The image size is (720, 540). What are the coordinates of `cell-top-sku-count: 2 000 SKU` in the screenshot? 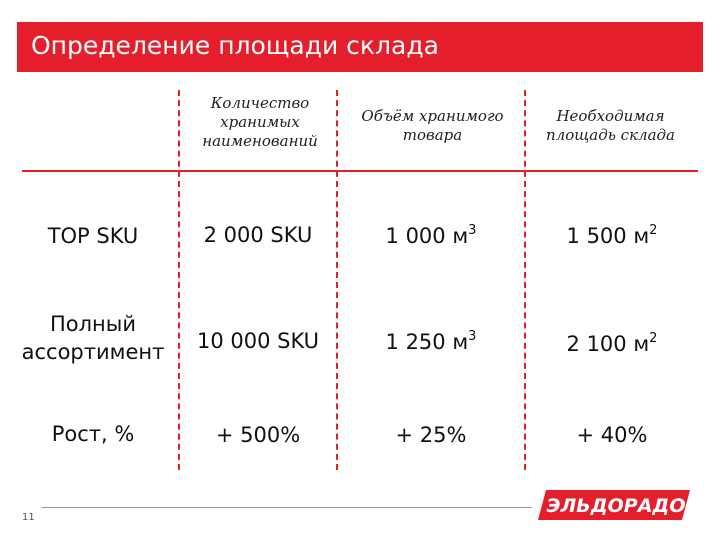 It's located at (258, 235).